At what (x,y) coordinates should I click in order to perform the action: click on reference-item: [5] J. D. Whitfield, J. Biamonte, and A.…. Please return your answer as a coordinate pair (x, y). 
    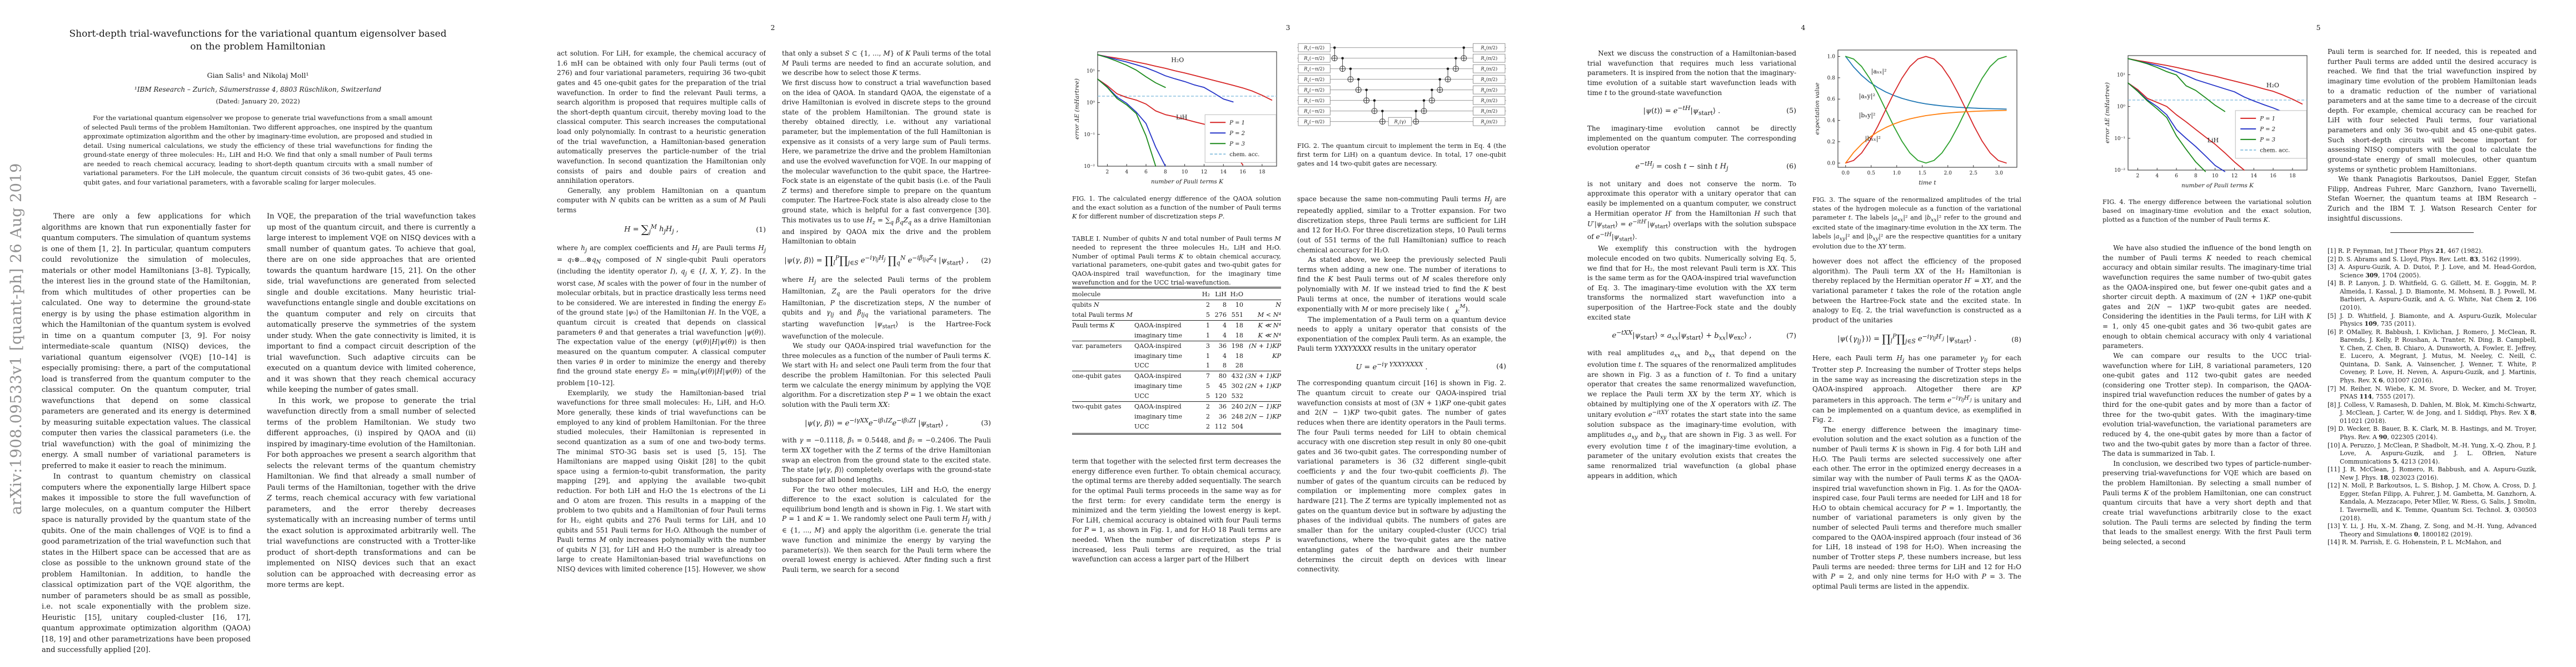
    Looking at the image, I should click on (2432, 320).